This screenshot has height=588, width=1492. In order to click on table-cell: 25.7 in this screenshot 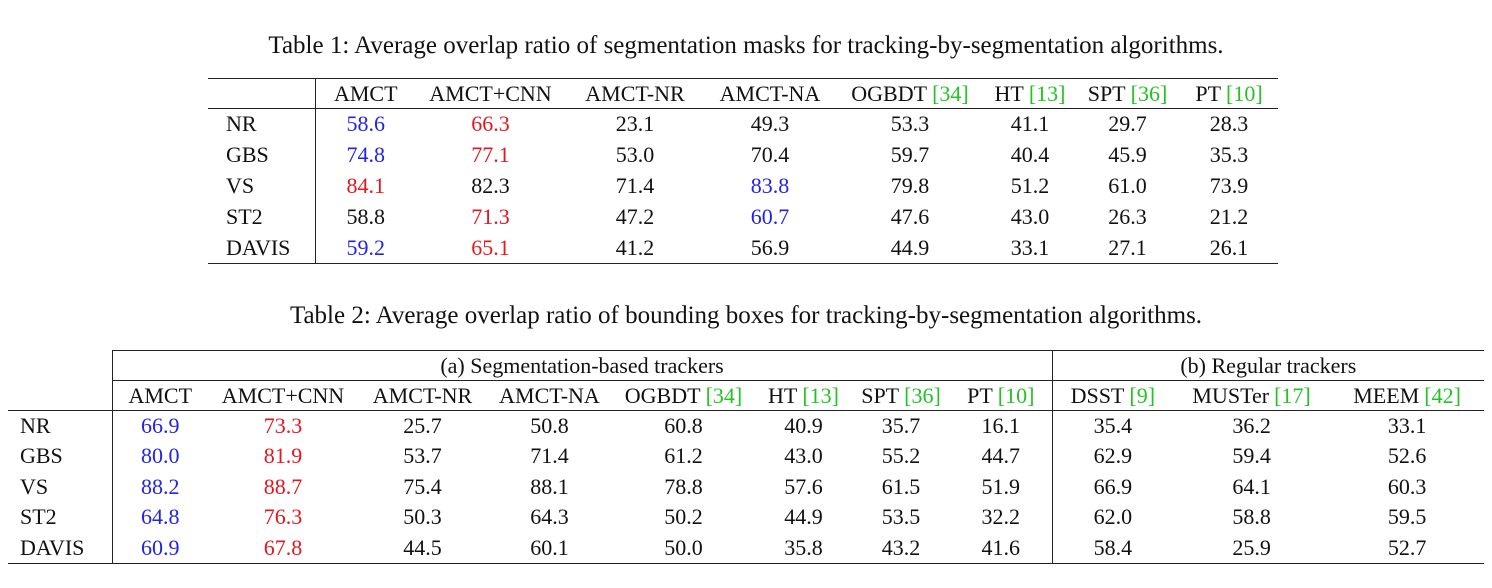, I will do `click(422, 425)`.